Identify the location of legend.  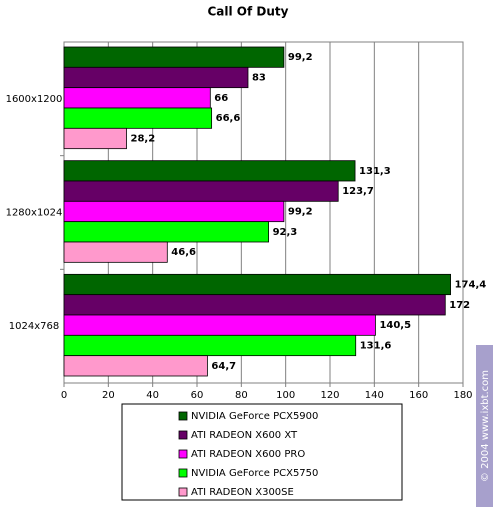
(262, 452).